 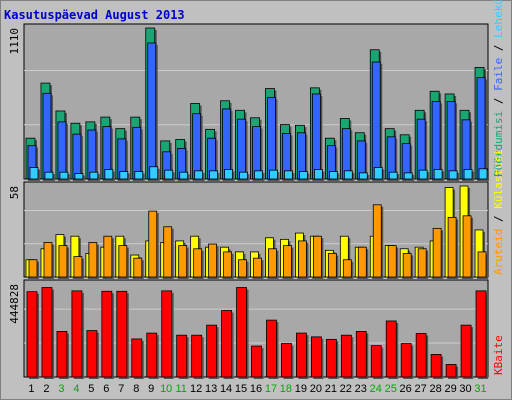 What do you see at coordinates (14, 41) in the screenshot?
I see `y-max-label-hits-files-pages: 1110` at bounding box center [14, 41].